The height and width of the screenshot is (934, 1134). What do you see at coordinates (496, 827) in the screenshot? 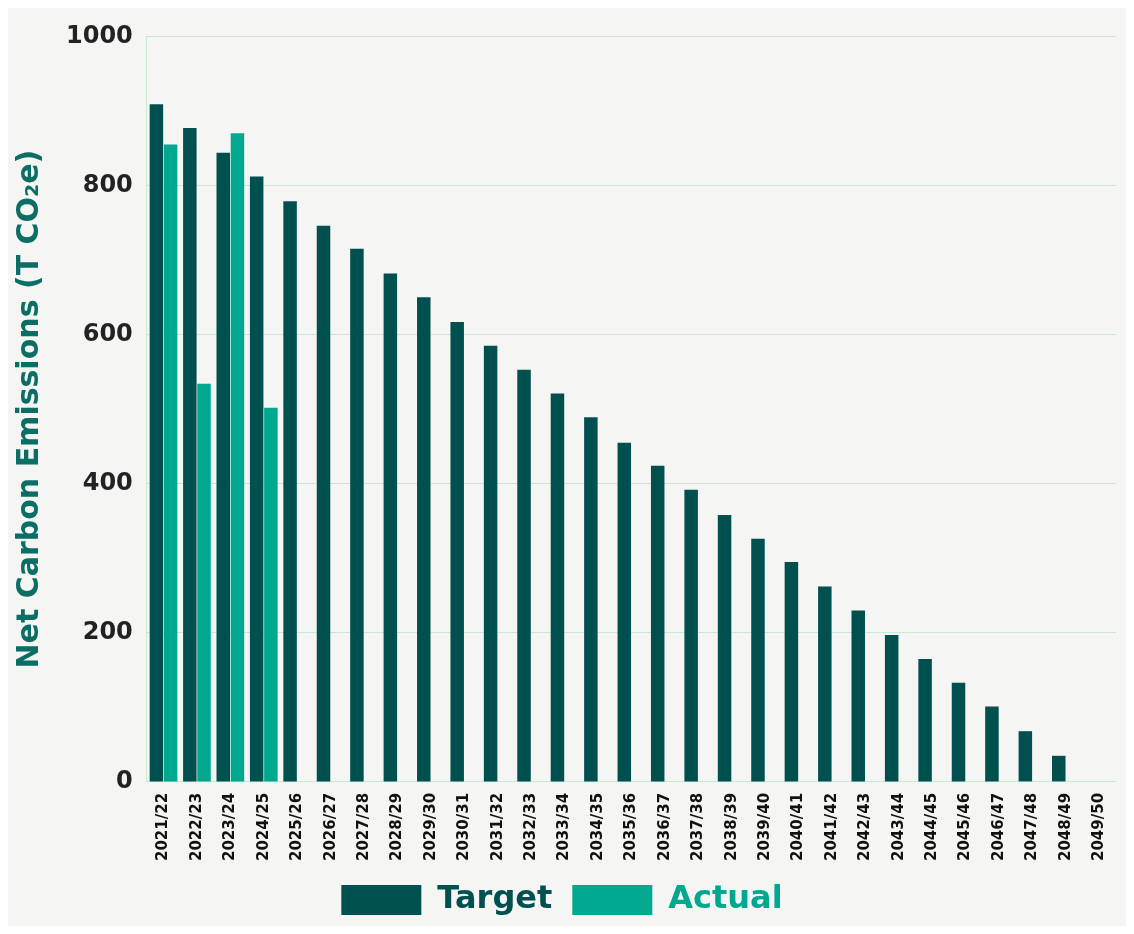
I see `x-tick-label: 2031/32` at bounding box center [496, 827].